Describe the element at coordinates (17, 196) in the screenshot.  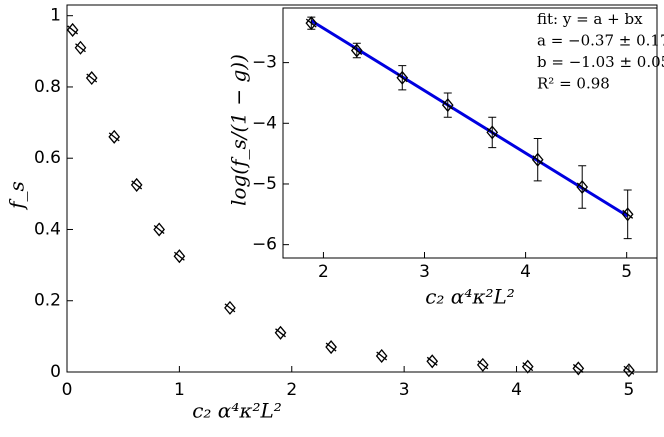
I see `y-axis-label: f_s` at that location.